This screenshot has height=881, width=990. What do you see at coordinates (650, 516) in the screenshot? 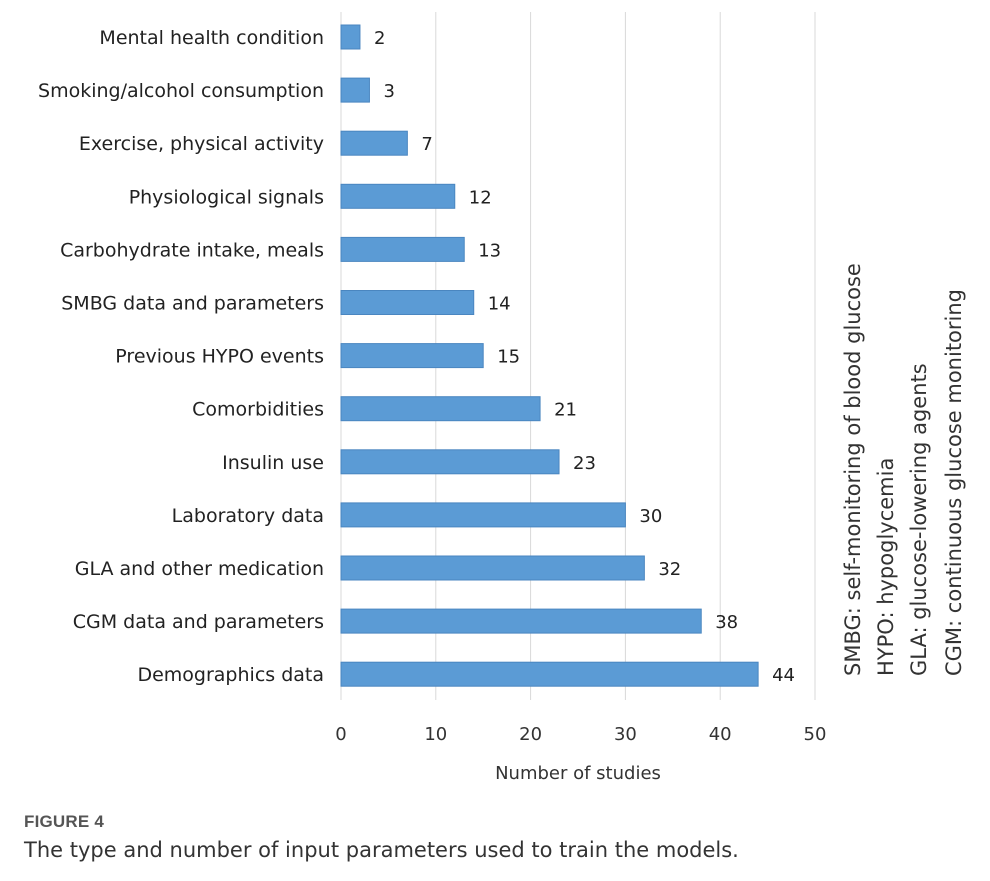
I see `data-label: 30` at bounding box center [650, 516].